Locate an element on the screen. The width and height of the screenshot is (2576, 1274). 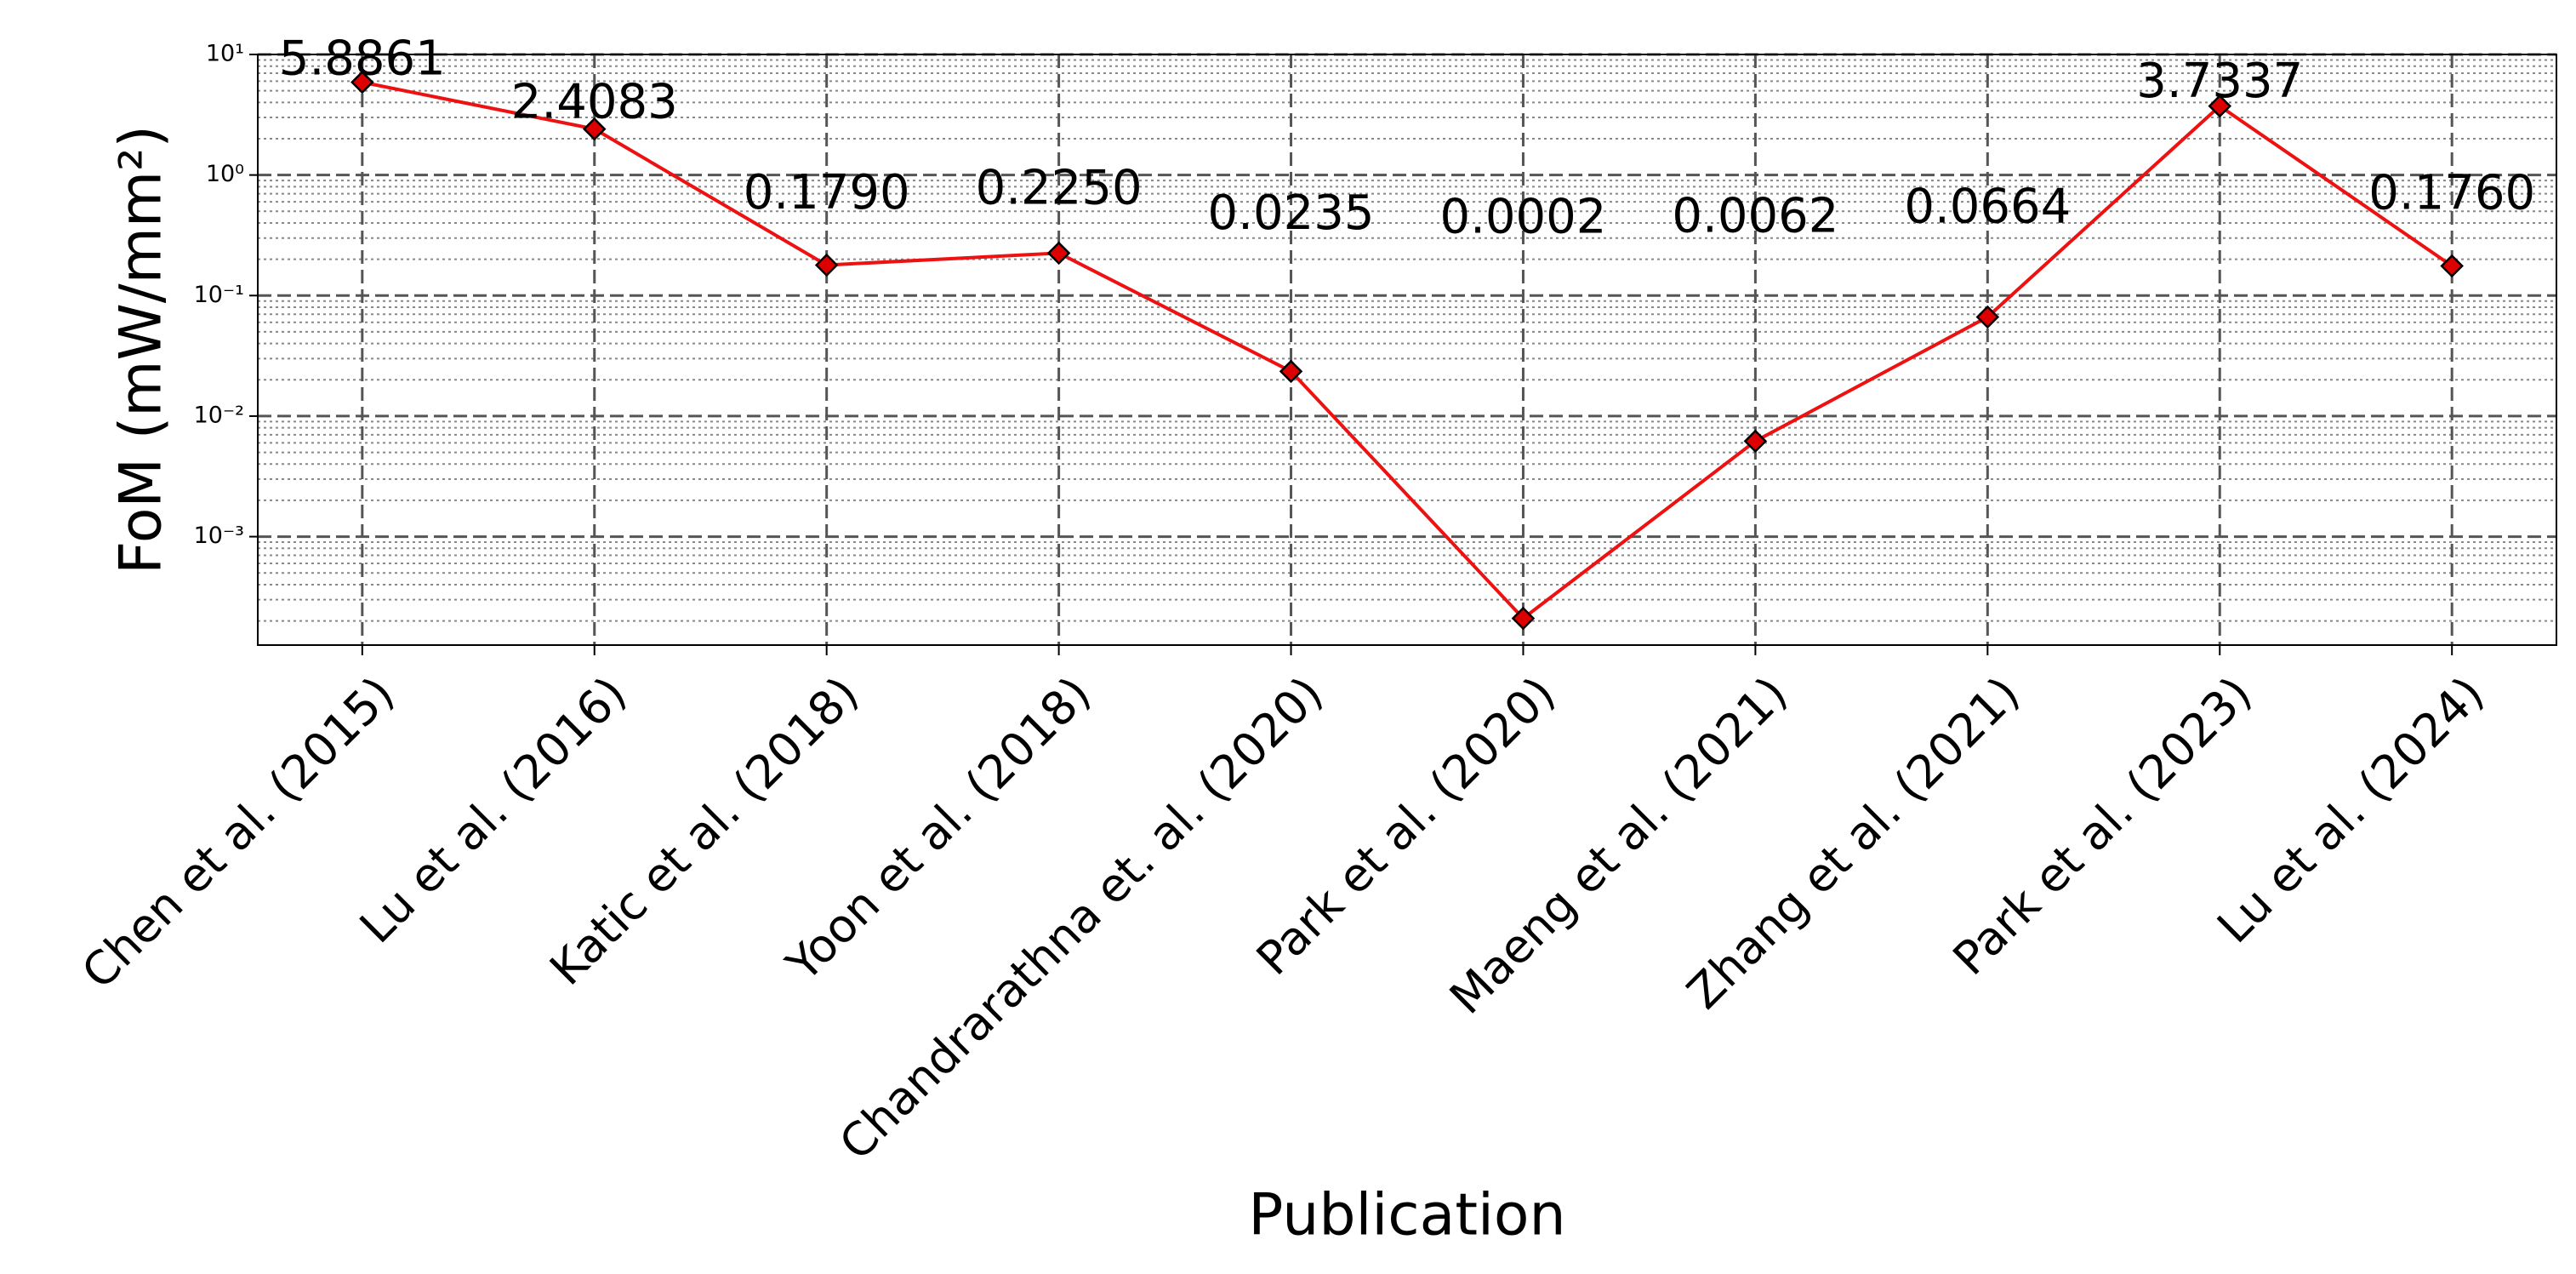
y-axis-label: FoM (mW/mm²) is located at coordinates (142, 349).